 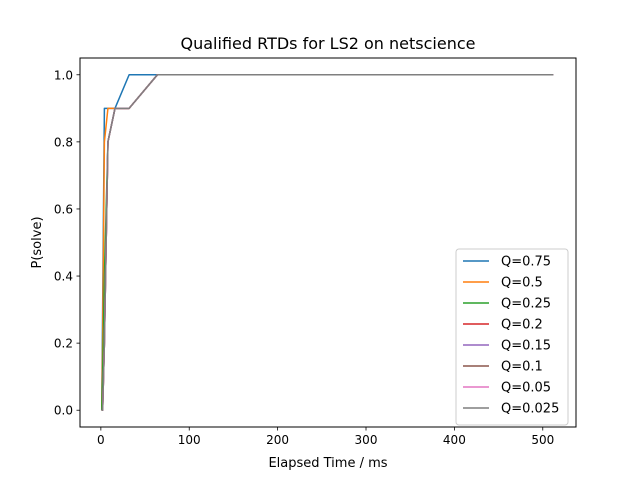 What do you see at coordinates (366, 440) in the screenshot?
I see `x-tick-label: 300` at bounding box center [366, 440].